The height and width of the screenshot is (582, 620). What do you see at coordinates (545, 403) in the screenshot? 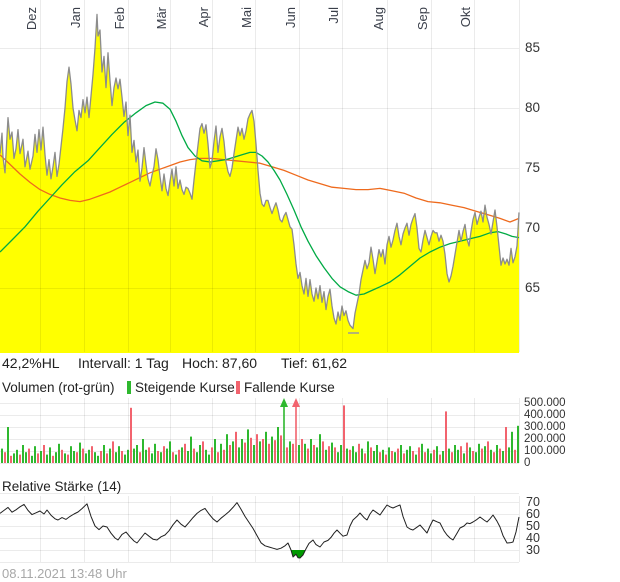
I see `volume-tick-label: 500.000` at bounding box center [545, 403].